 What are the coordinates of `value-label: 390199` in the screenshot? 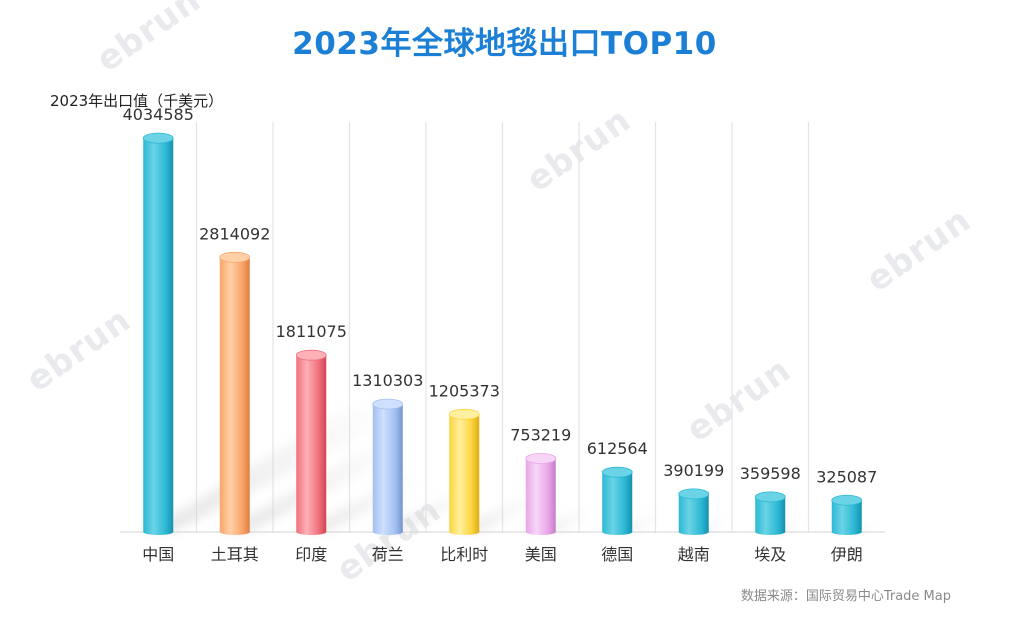 It's located at (693, 470).